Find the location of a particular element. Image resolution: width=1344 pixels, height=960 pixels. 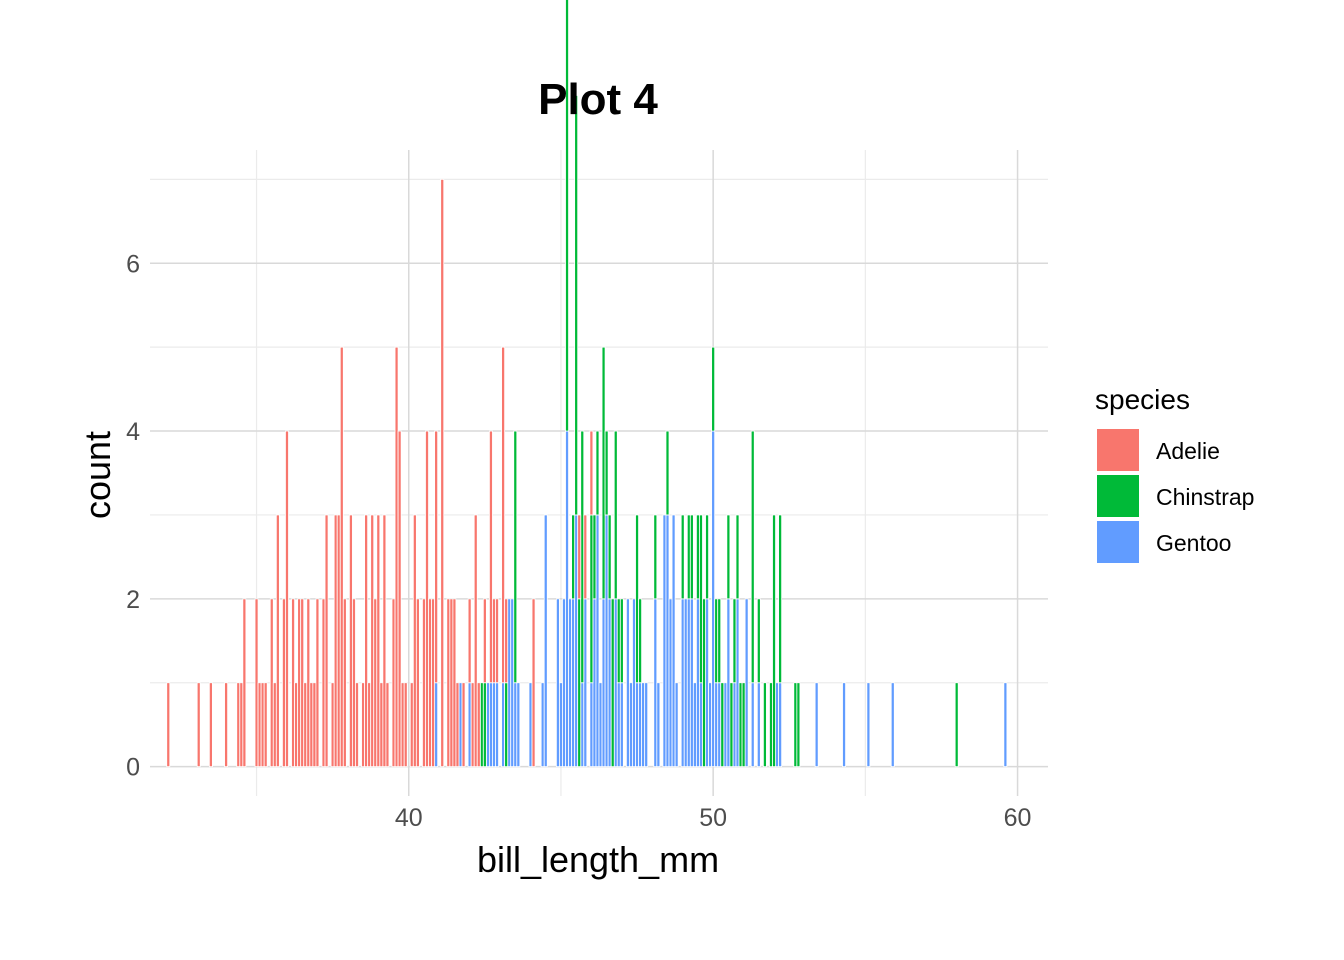

legend-key-chinstrap is located at coordinates (1118, 496).